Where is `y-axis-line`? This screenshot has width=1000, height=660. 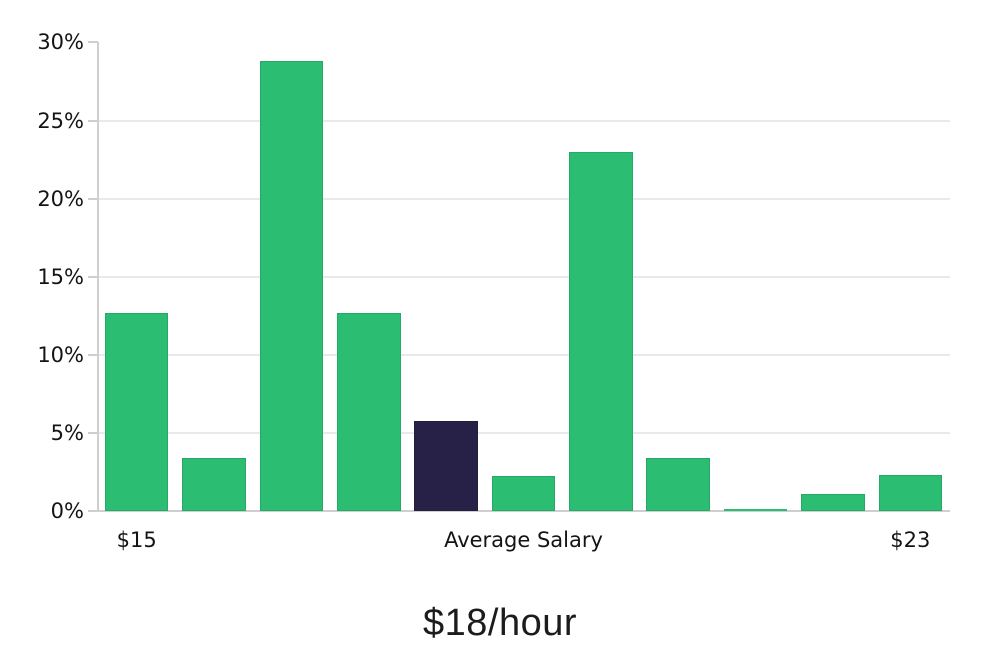
y-axis-line is located at coordinates (98, 277).